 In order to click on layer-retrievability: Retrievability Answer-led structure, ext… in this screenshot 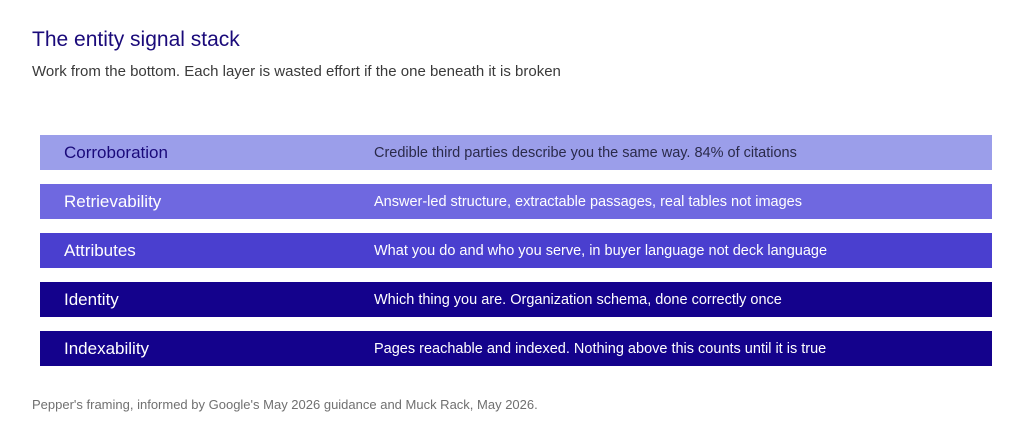, I will do `click(516, 201)`.